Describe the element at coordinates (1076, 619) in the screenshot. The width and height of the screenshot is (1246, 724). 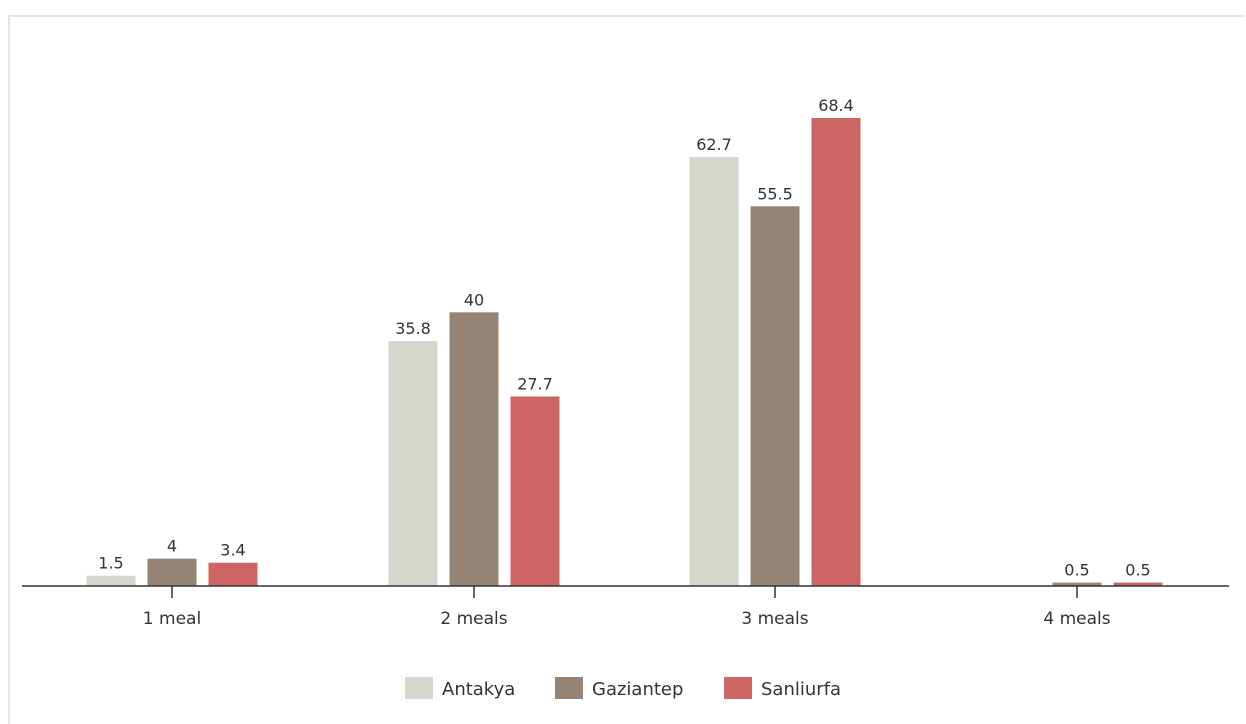
I see `x-axis-category-label: 4 meals` at that location.